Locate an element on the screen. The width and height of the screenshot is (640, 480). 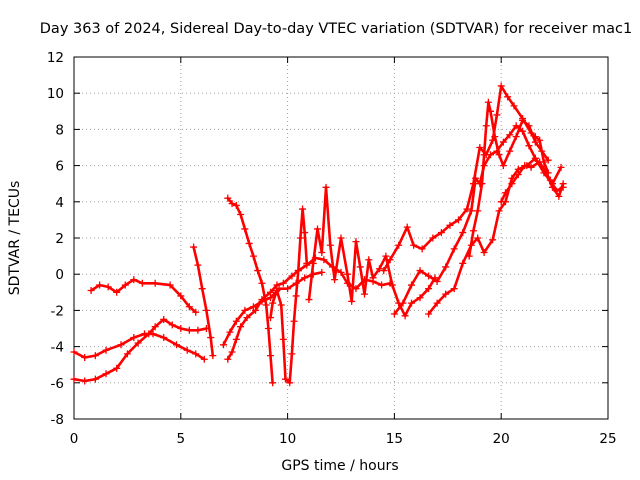
y-tick-label: 6 is located at coordinates (59, 167).